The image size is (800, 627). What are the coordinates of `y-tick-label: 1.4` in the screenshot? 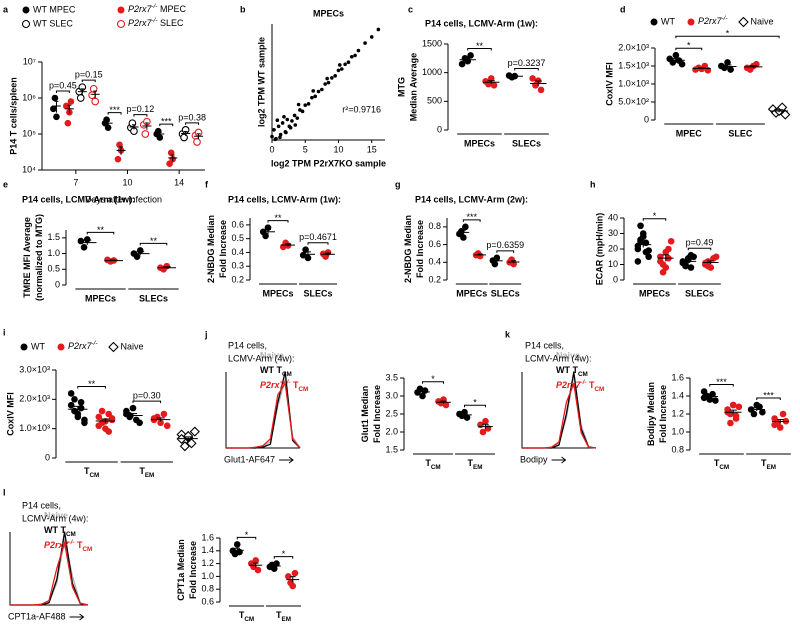 It's located at (677, 395).